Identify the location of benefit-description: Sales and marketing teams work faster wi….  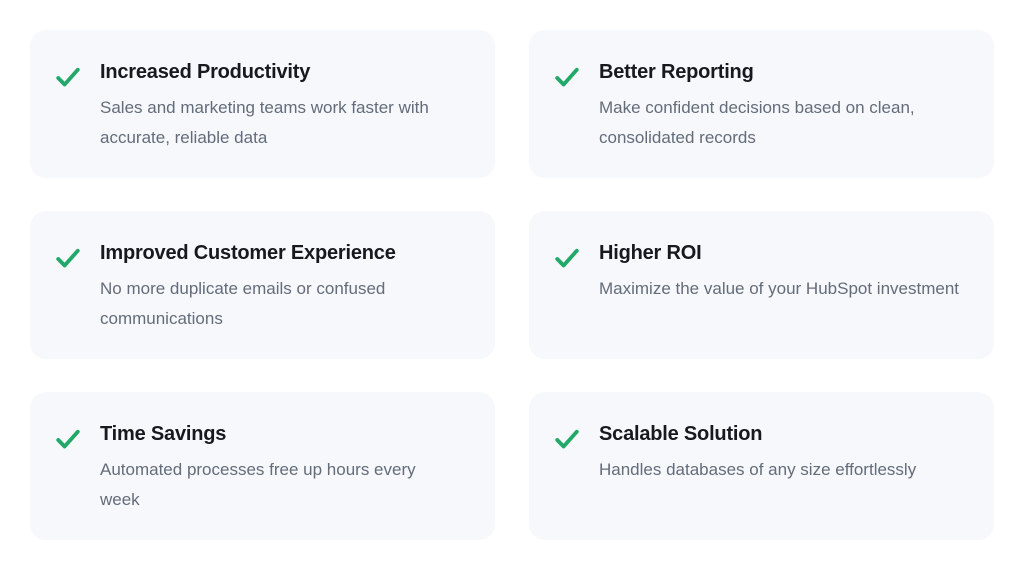
(264, 122).